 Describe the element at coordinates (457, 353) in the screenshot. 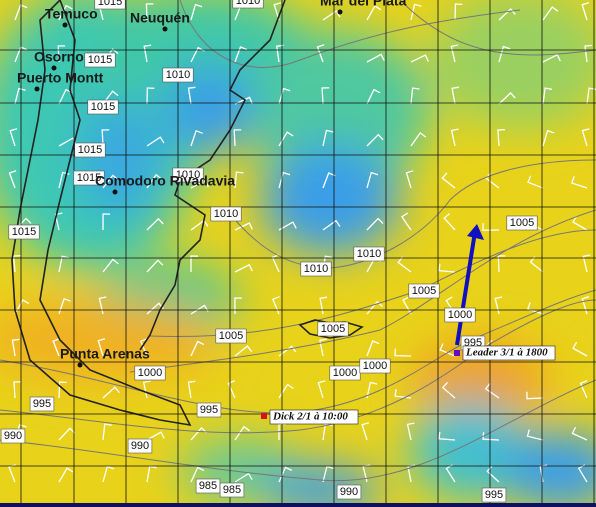

I see `leader-marker` at that location.